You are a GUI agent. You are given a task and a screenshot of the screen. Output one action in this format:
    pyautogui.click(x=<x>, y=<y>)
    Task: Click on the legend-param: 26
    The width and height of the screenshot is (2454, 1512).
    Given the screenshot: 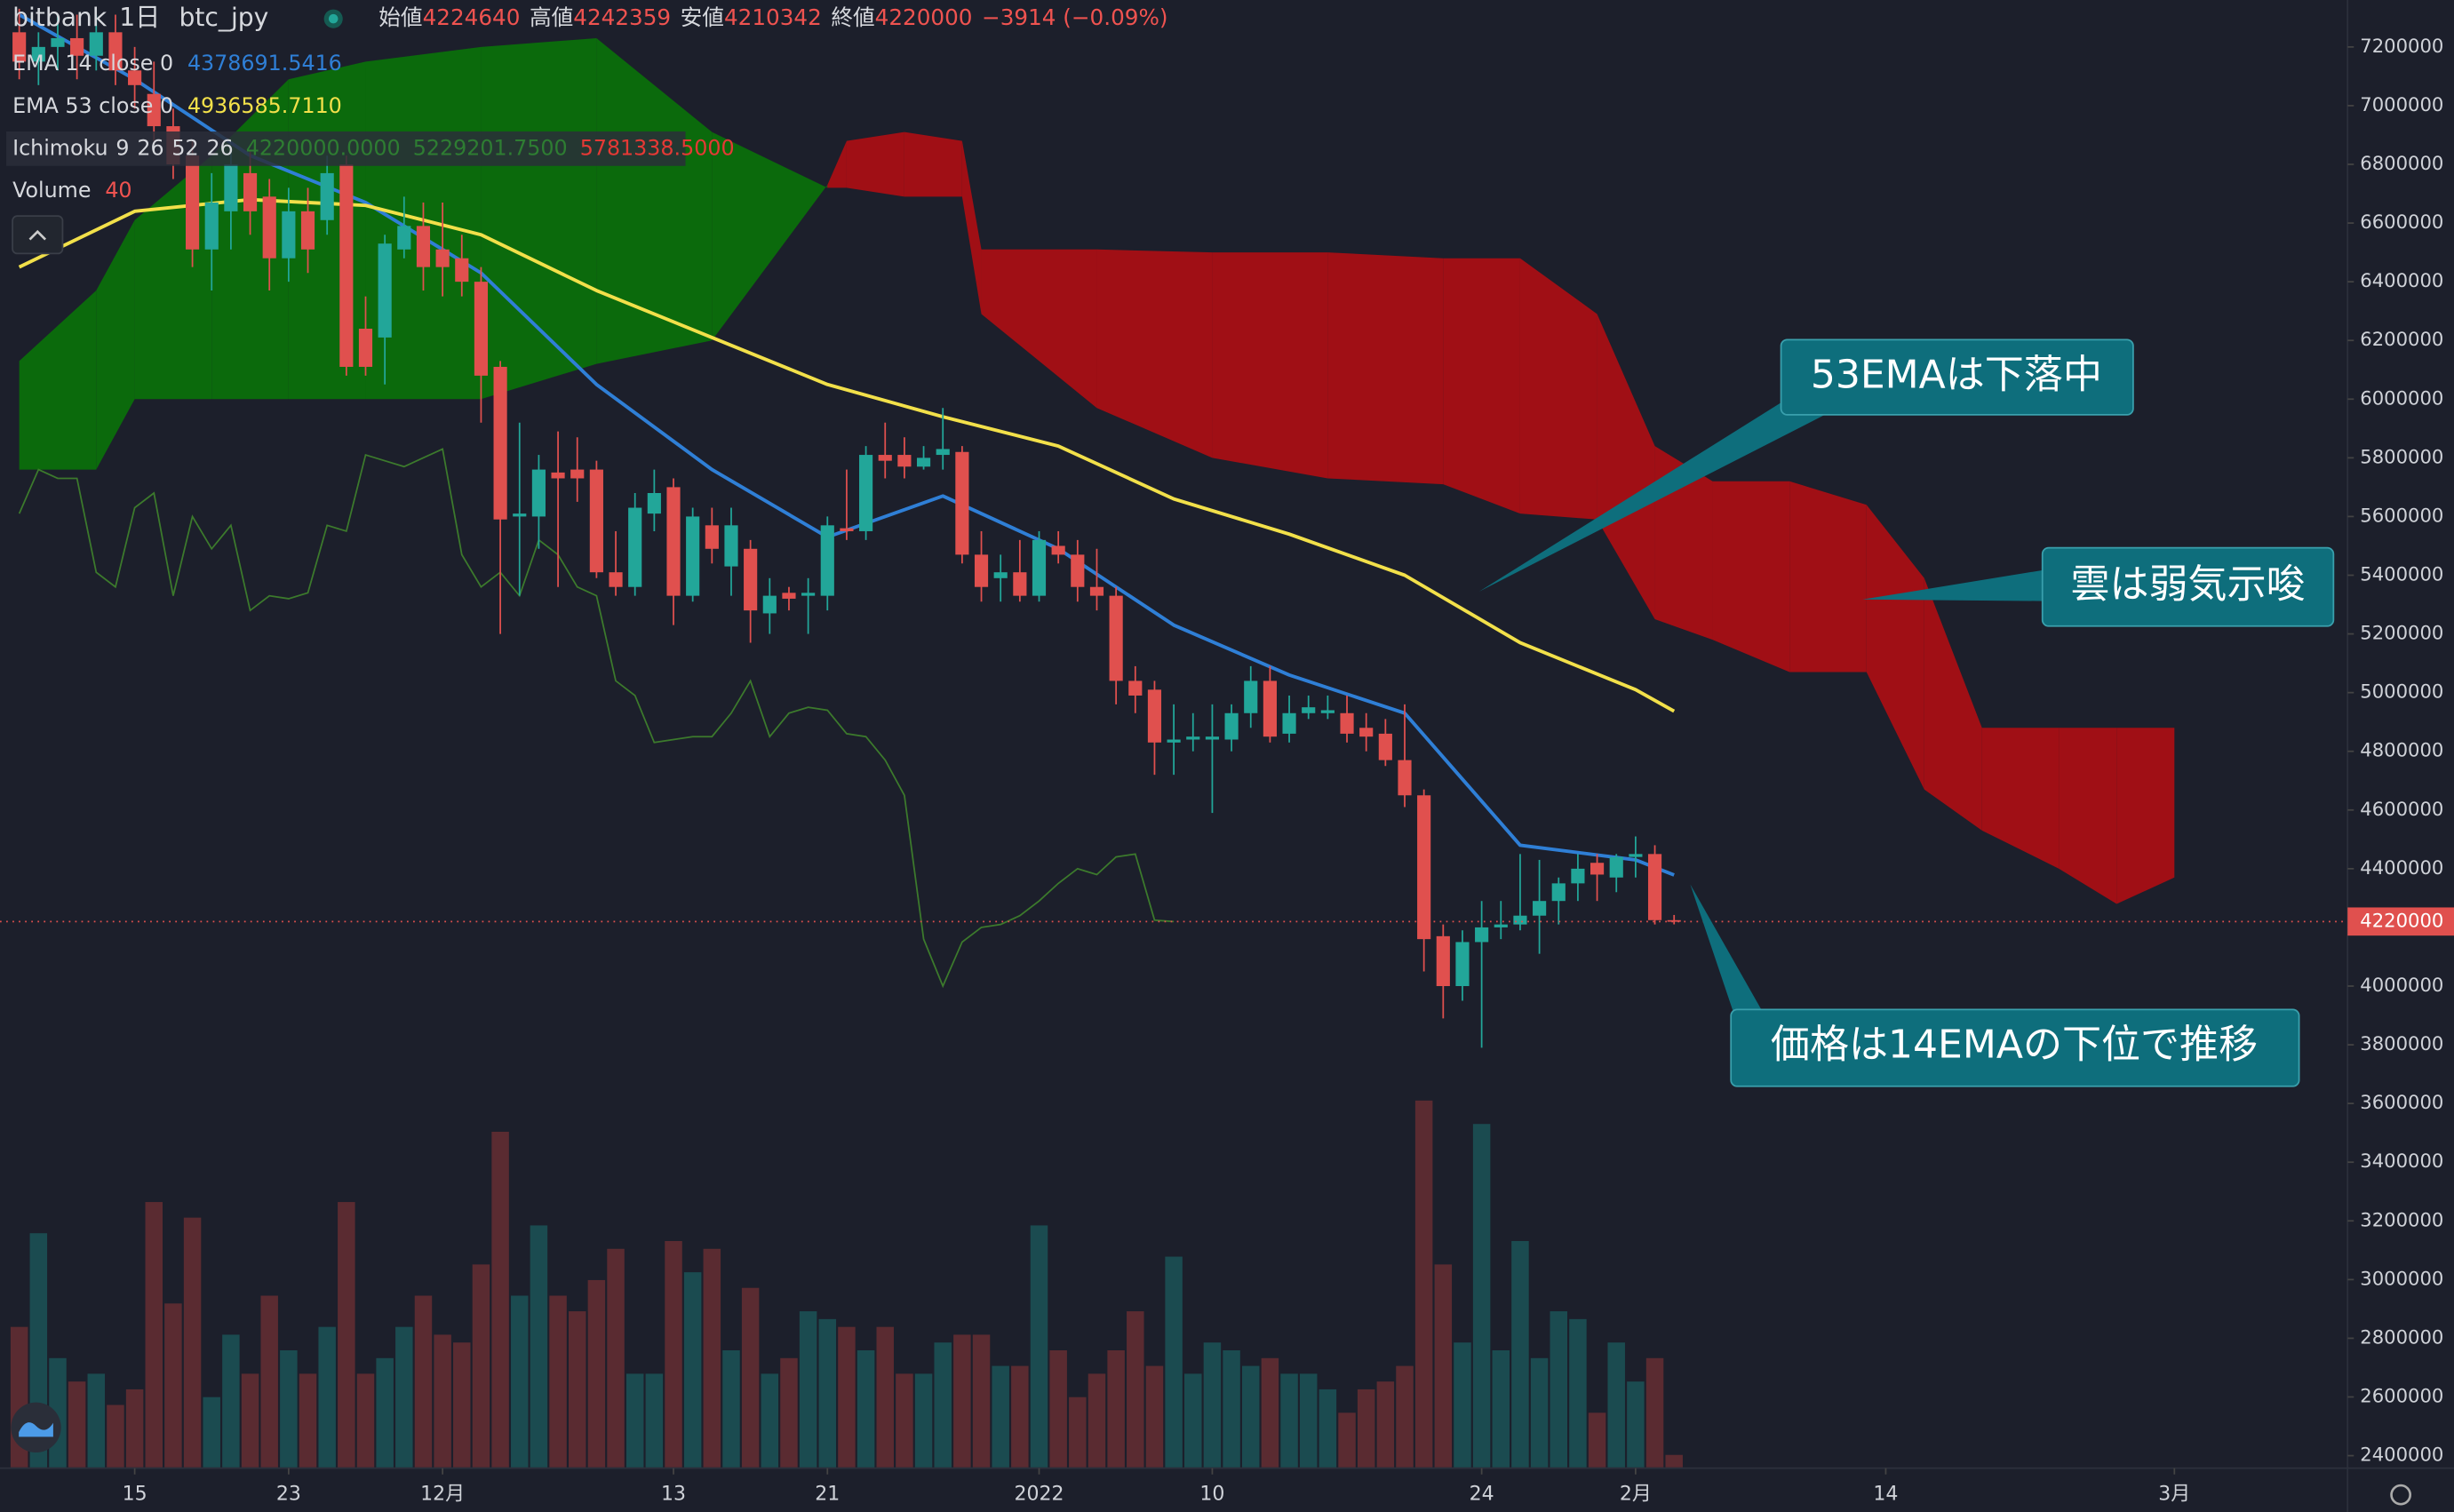 What is the action you would take?
    pyautogui.click(x=219, y=147)
    